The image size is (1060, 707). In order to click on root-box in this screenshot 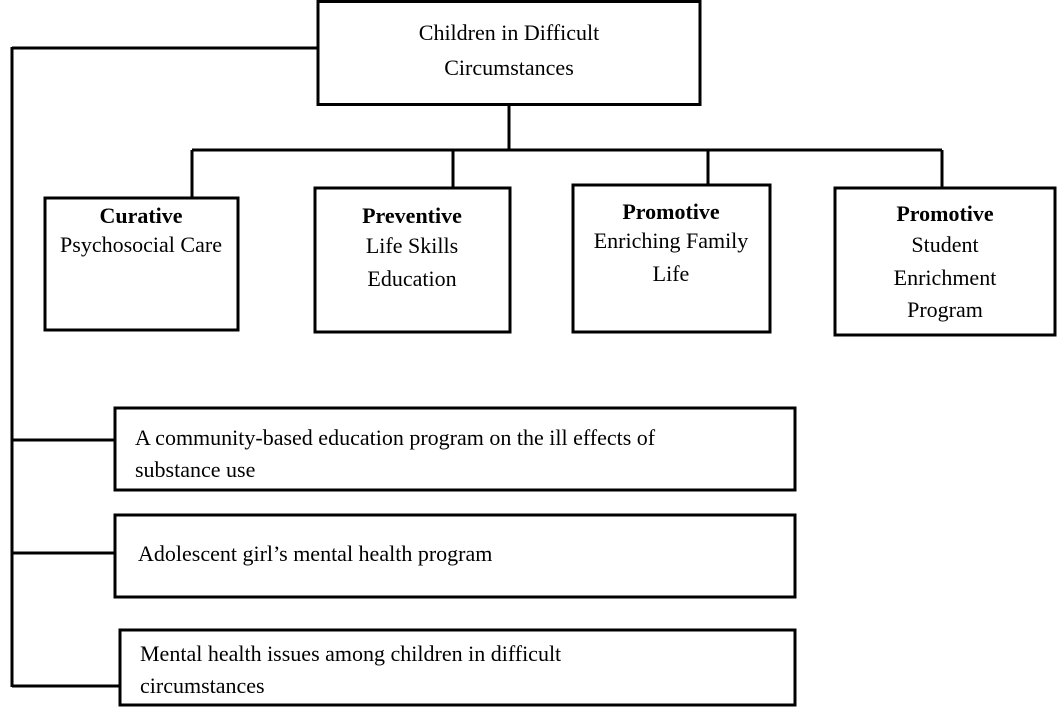, I will do `click(509, 53)`.